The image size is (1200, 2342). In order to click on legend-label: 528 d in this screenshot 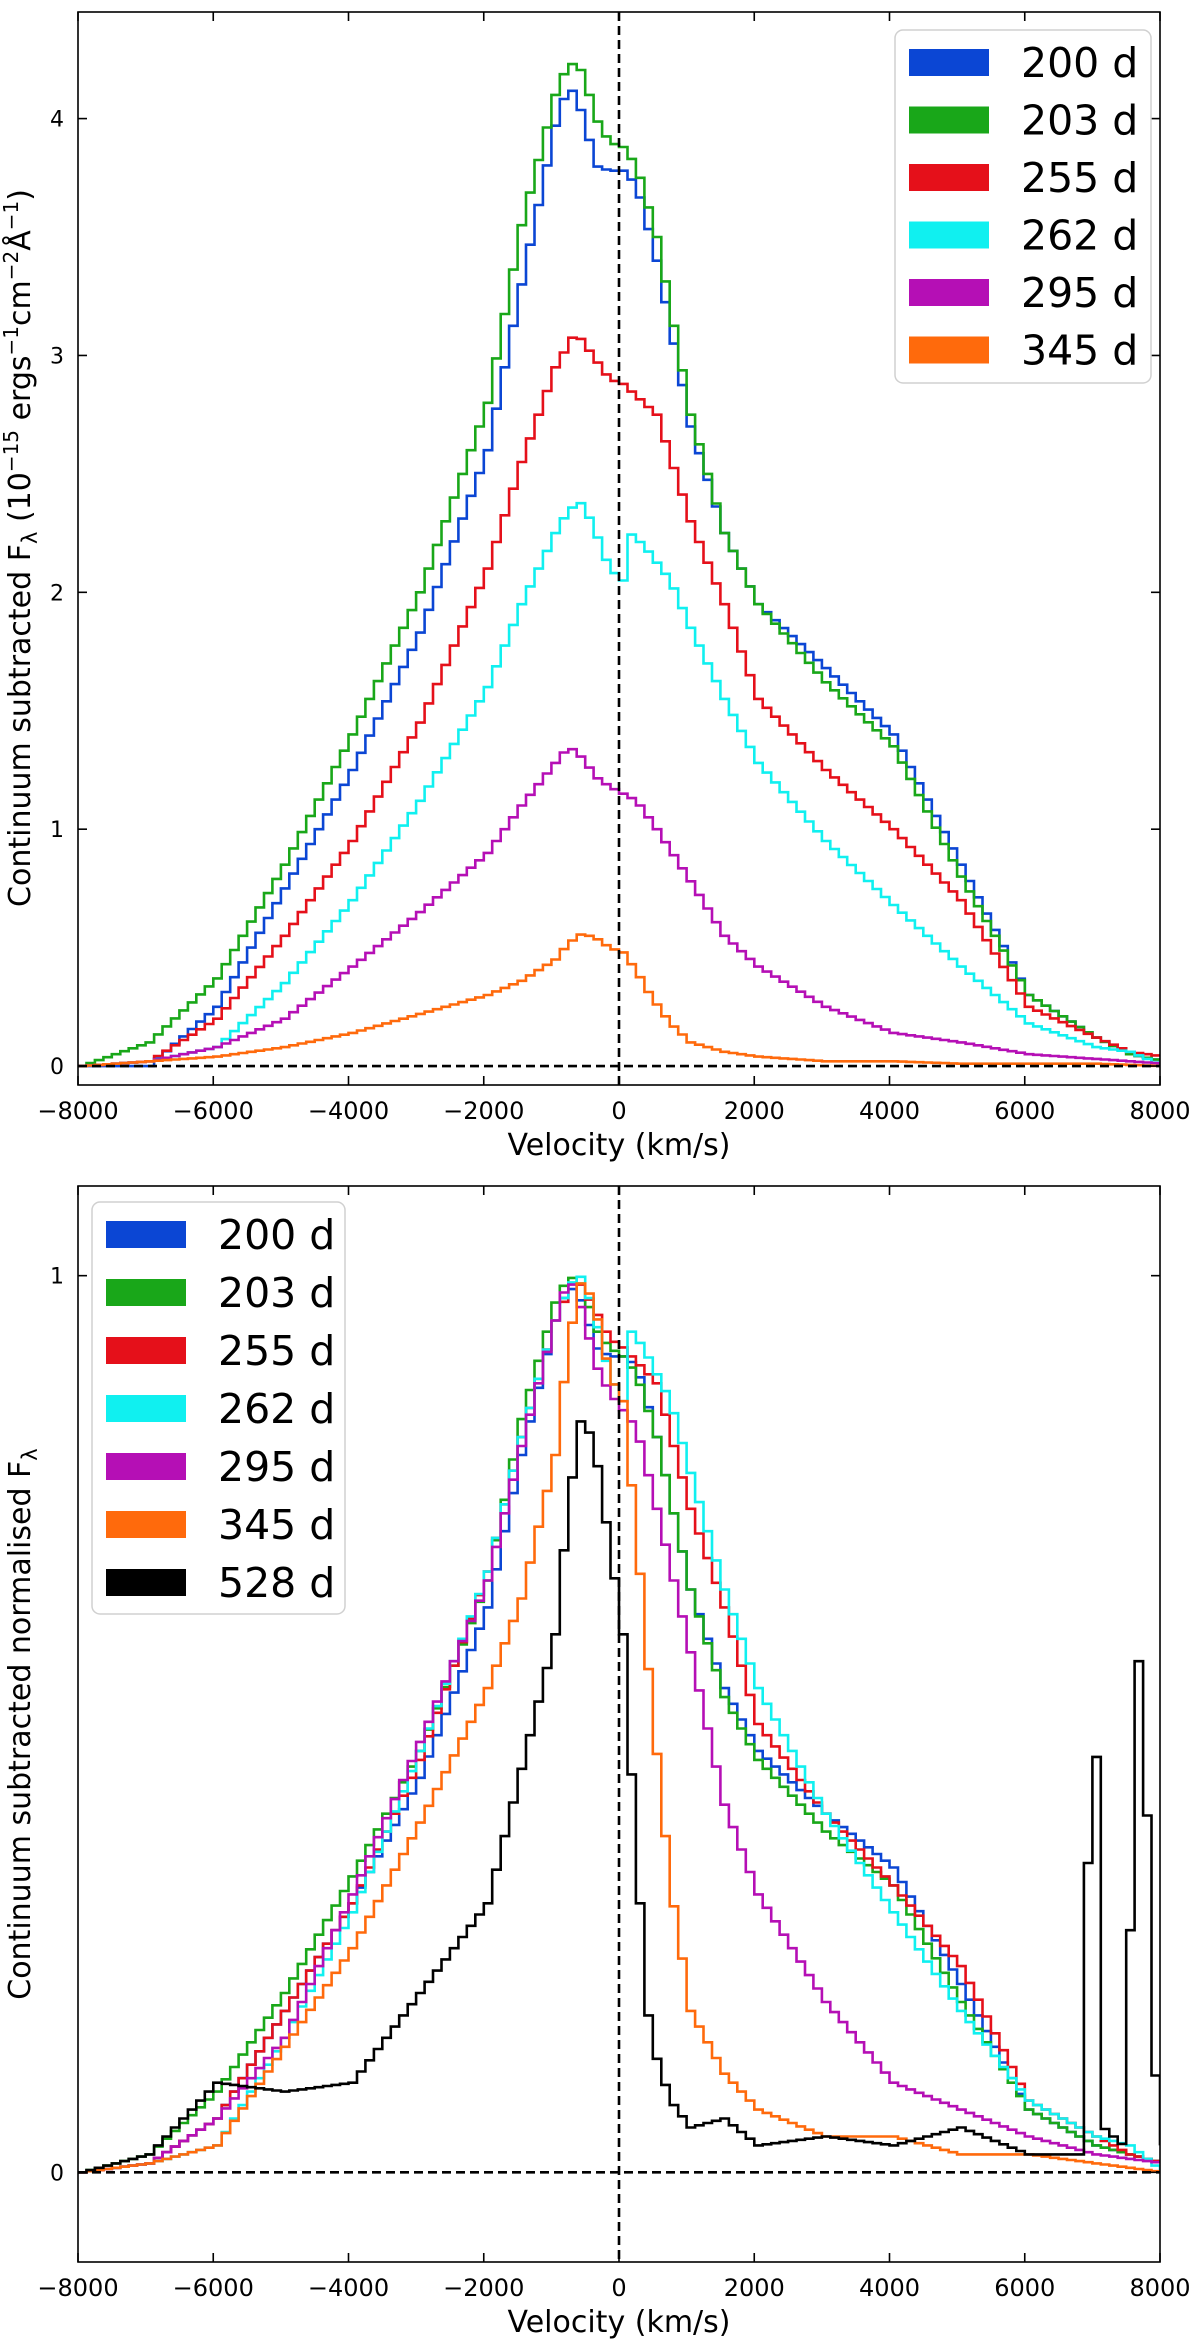, I will do `click(276, 1583)`.